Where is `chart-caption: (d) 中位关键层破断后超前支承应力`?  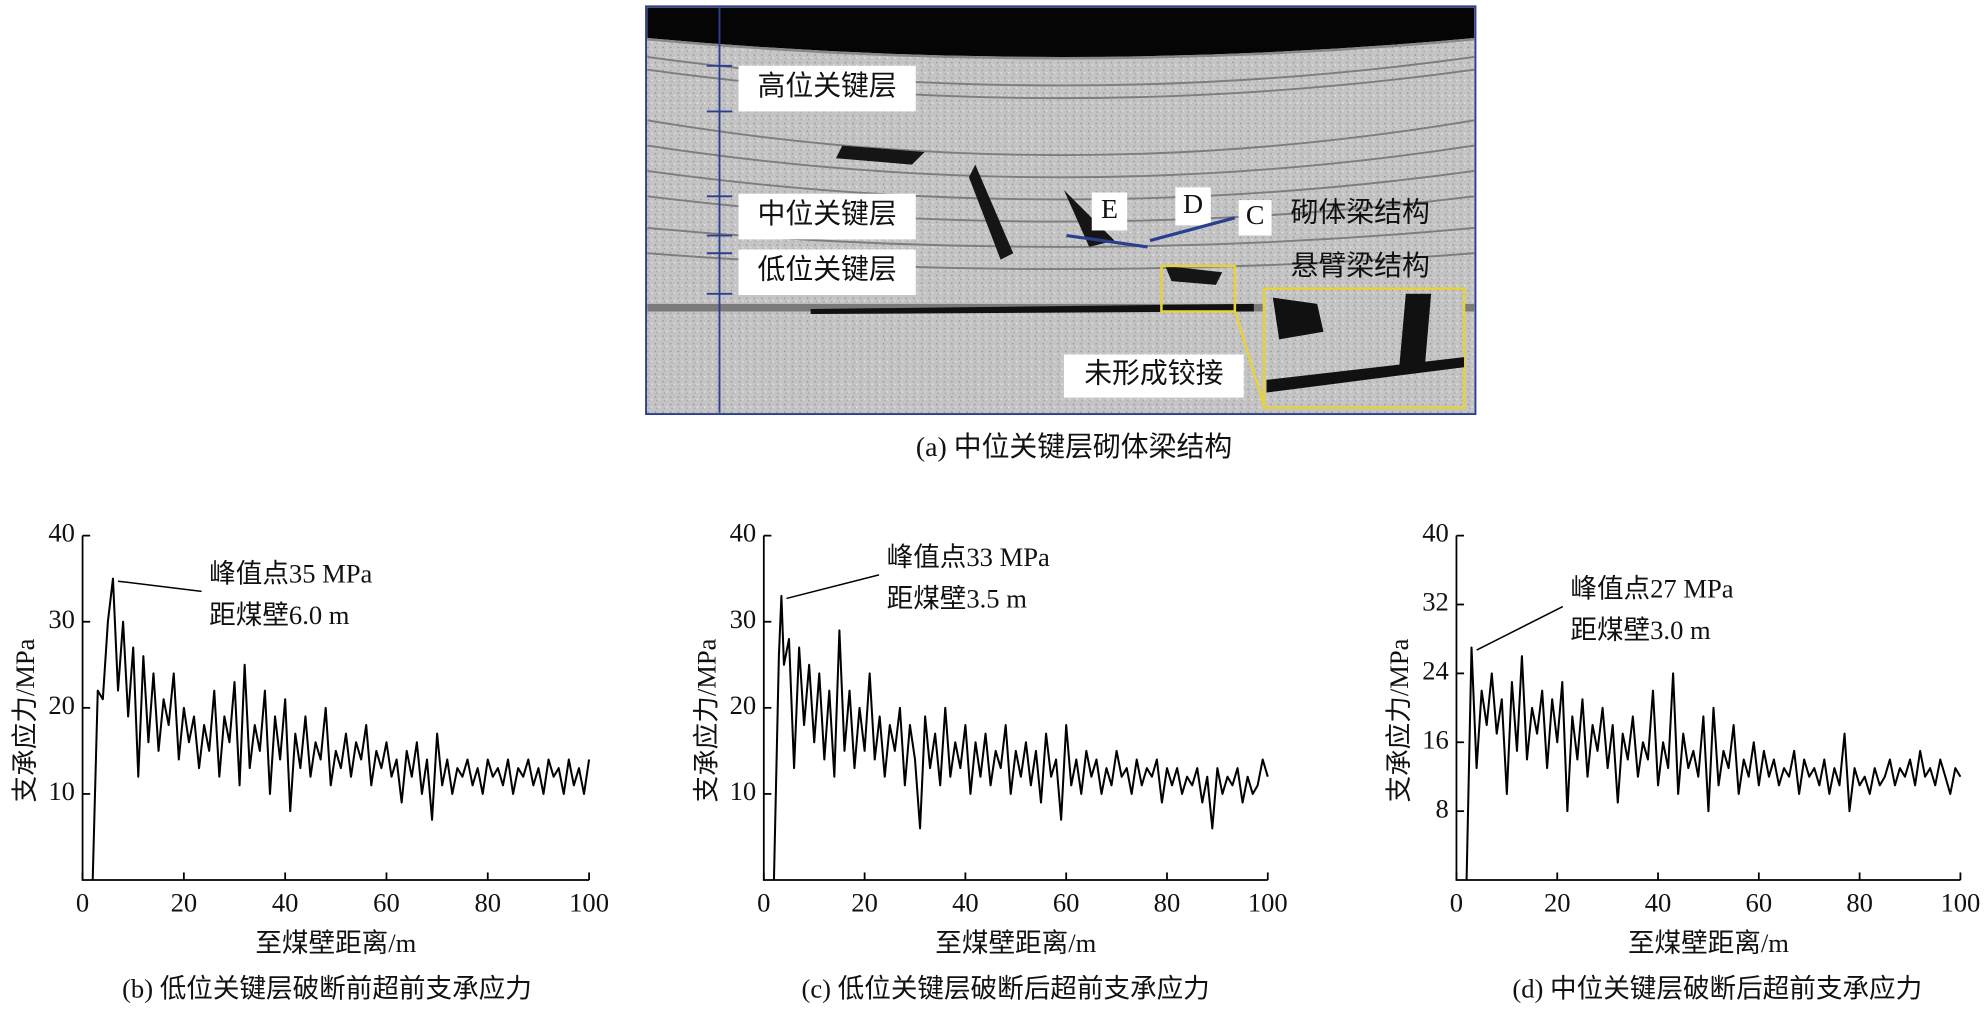
chart-caption: (d) 中位关键层破断后超前支承应力 is located at coordinates (1717, 989).